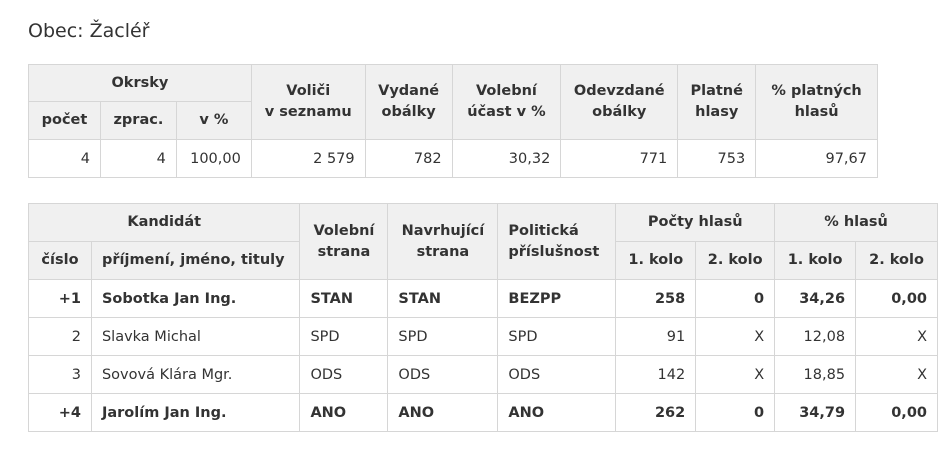 Image resolution: width=940 pixels, height=451 pixels. Describe the element at coordinates (656, 336) in the screenshot. I see `cell-pocty-kolo1: 91` at that location.